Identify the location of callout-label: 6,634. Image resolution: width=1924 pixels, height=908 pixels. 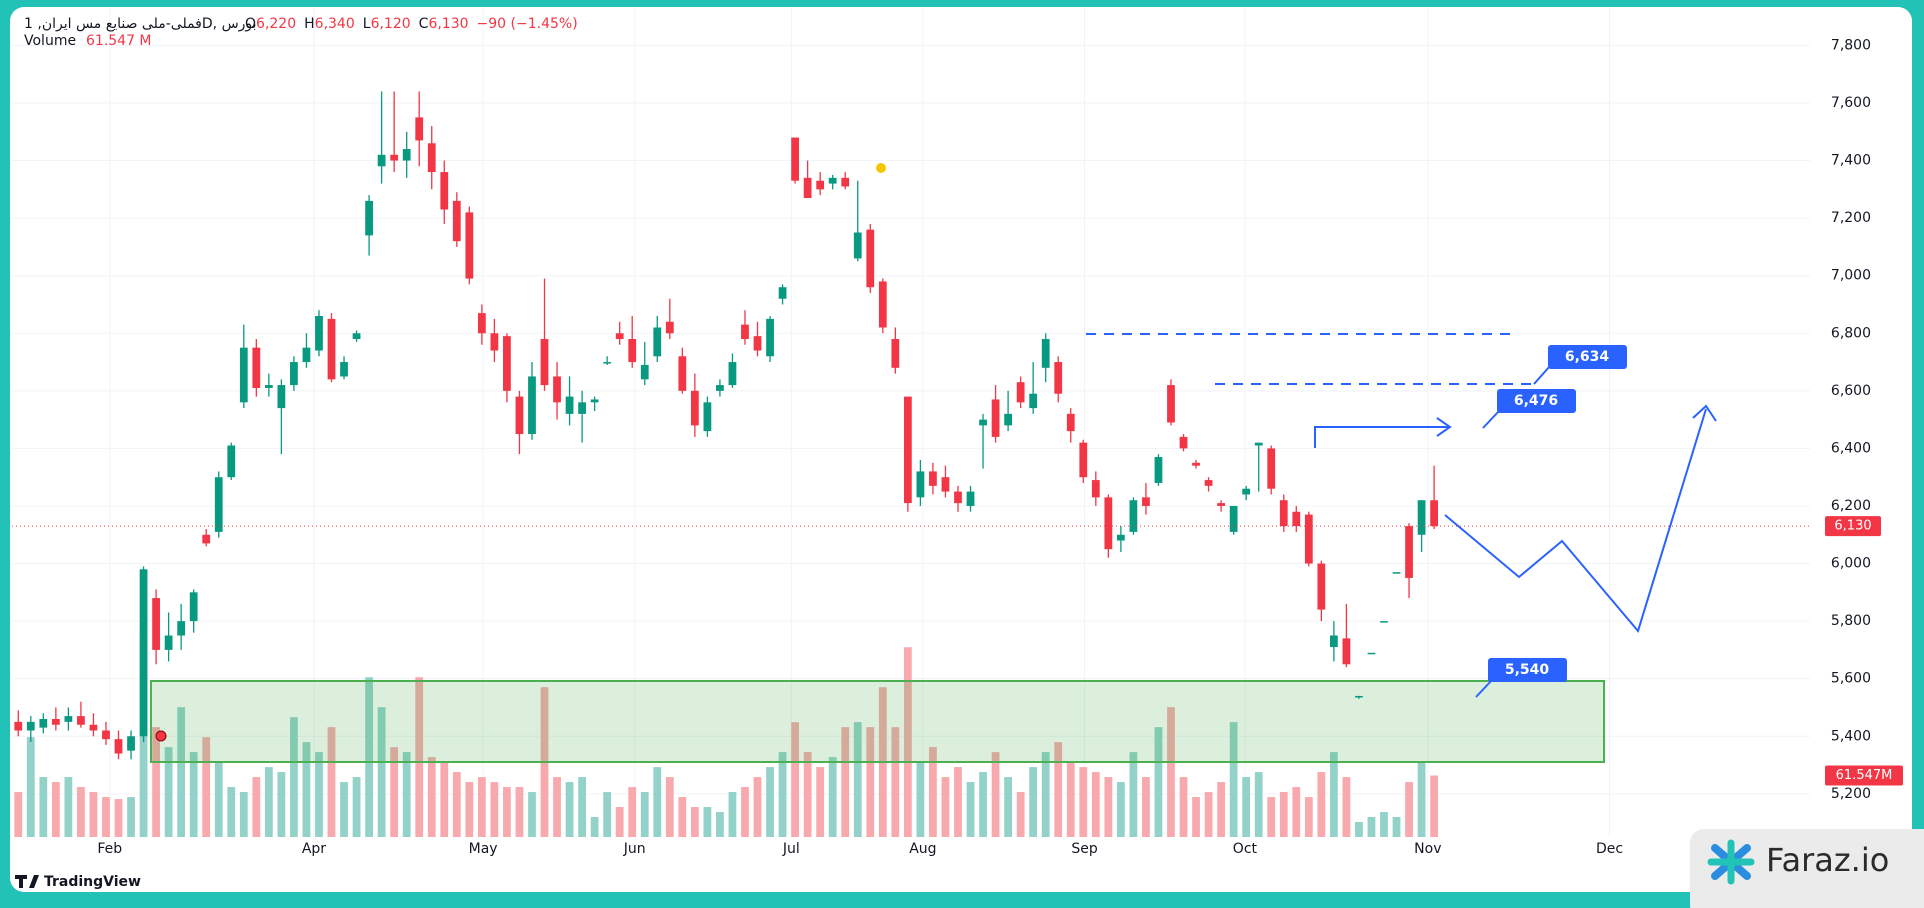
(1587, 357).